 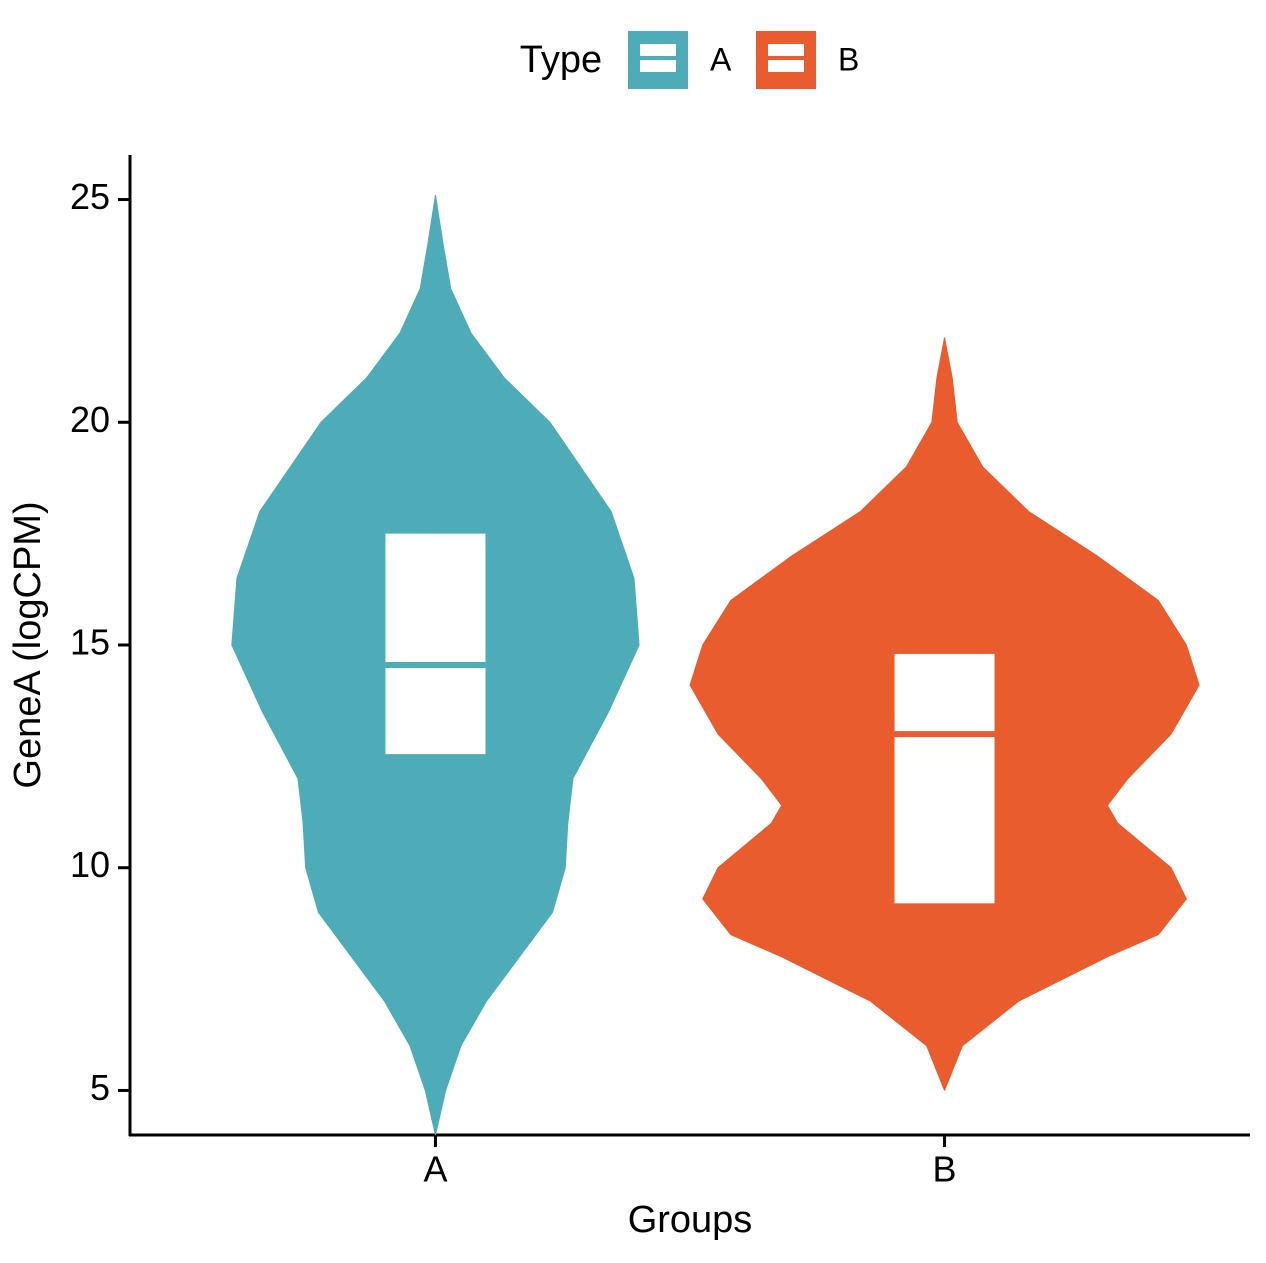 I want to click on legend-label: B, so click(x=848, y=59).